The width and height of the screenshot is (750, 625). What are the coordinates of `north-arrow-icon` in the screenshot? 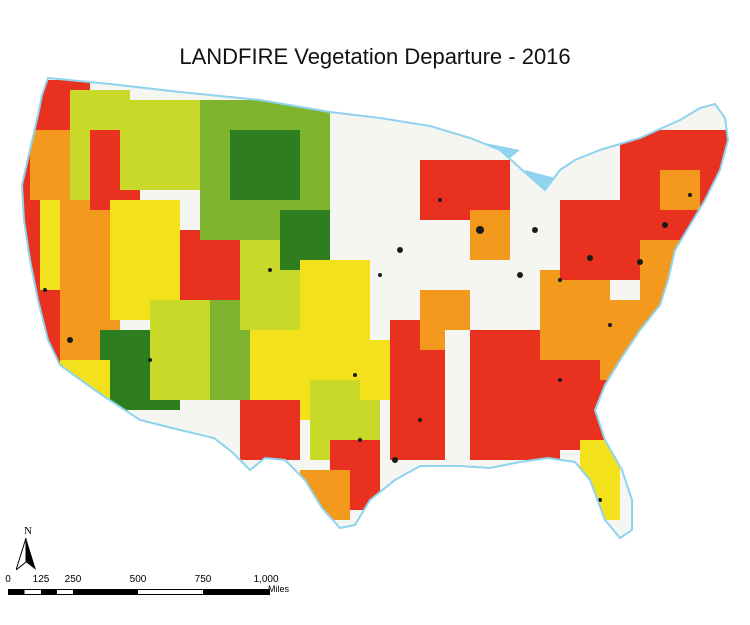 It's located at (26, 554).